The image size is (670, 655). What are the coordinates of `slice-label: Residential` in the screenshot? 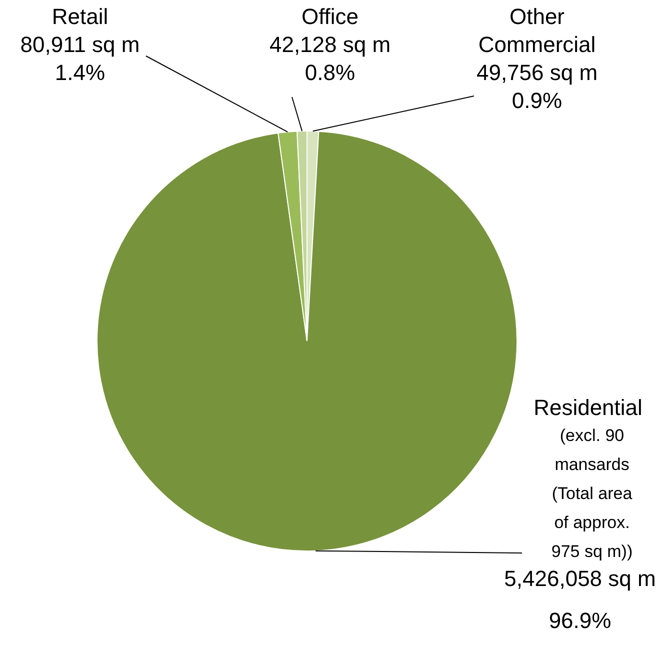 It's located at (588, 407).